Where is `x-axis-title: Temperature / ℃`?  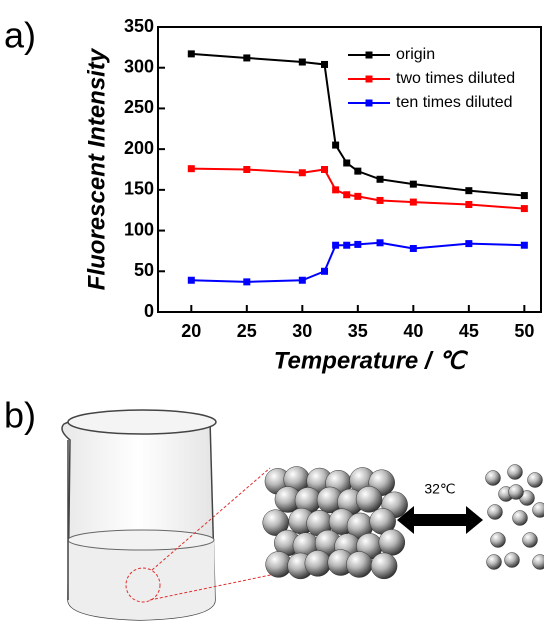 x-axis-title: Temperature / ℃ is located at coordinates (371, 360).